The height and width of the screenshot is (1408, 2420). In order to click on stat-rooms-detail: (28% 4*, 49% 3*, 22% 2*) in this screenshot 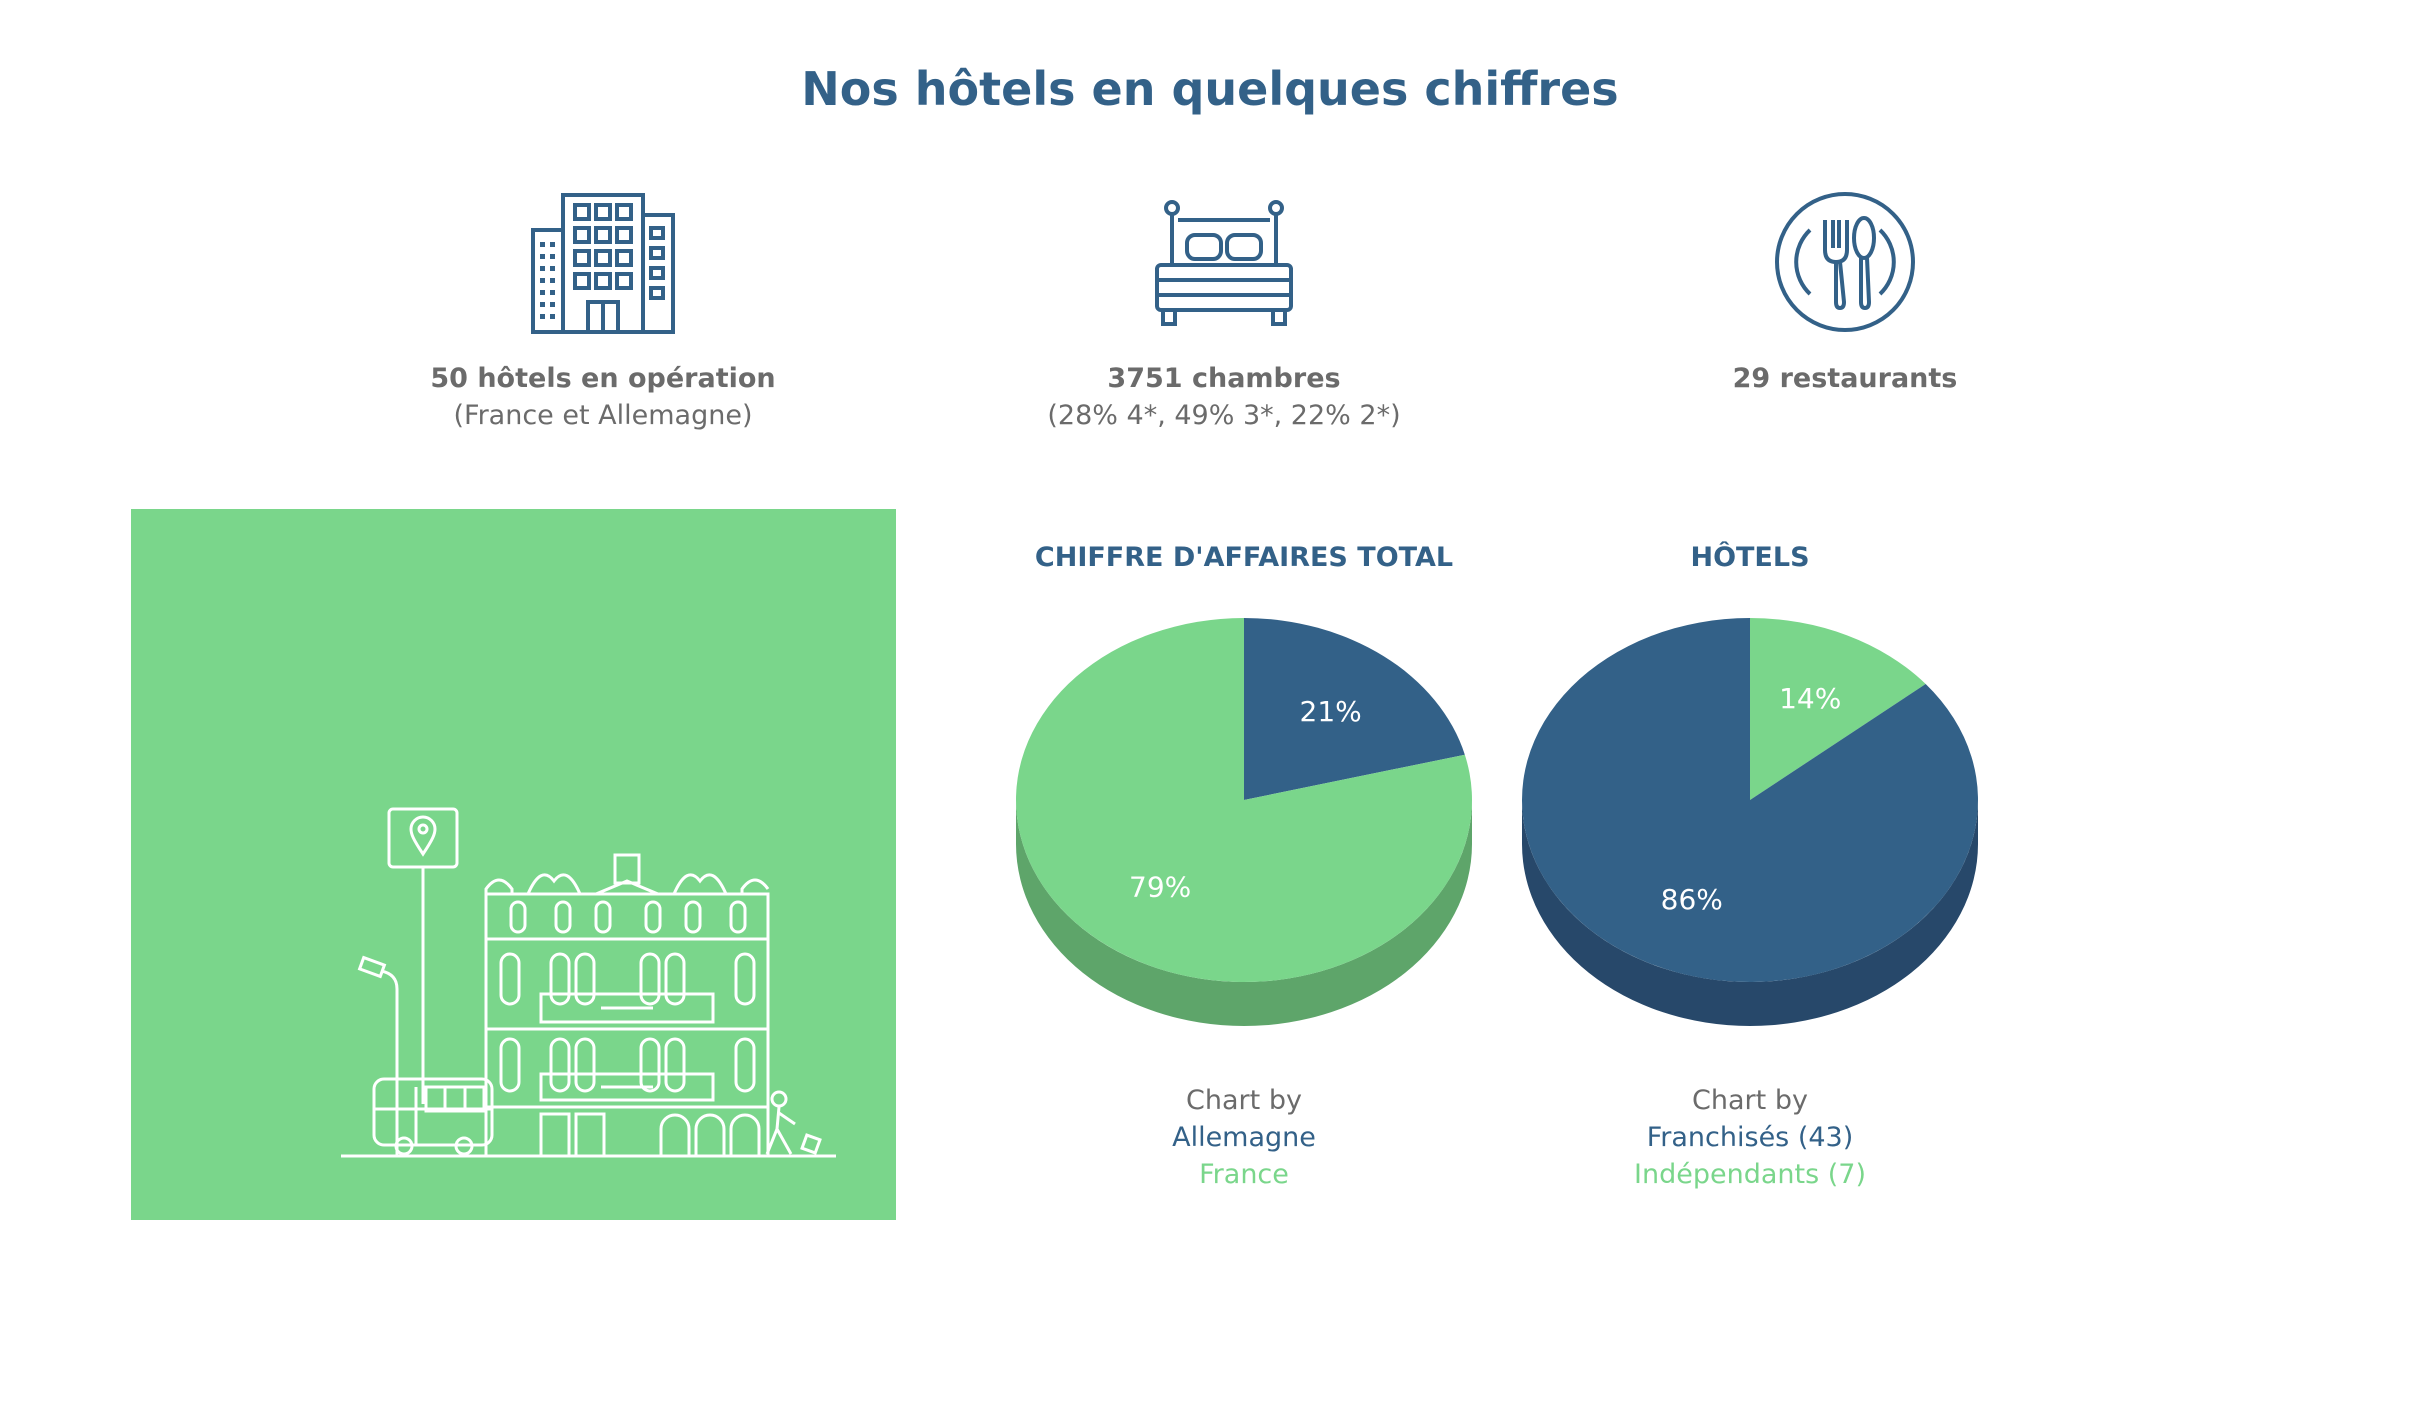, I will do `click(1224, 415)`.